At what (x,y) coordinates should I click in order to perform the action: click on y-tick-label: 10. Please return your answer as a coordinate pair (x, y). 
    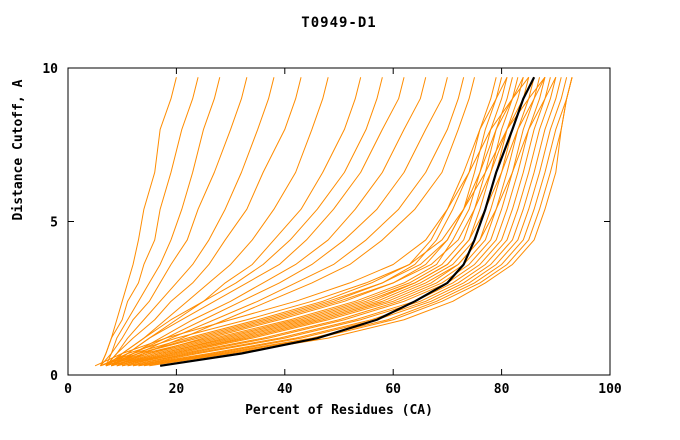
    Looking at the image, I should click on (50, 69).